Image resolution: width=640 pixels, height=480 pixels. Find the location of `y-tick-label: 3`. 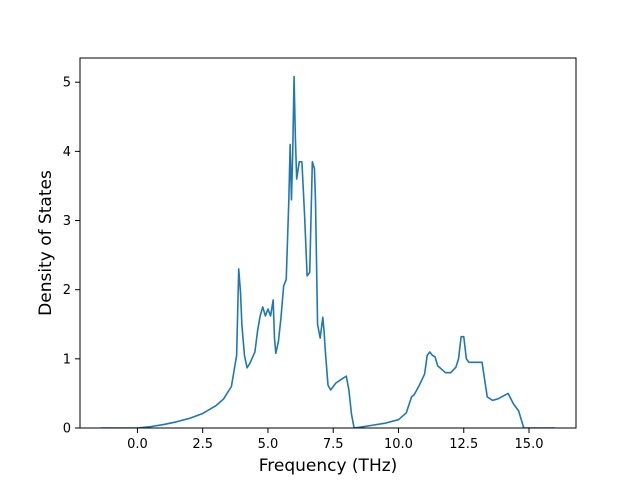

y-tick-label: 3 is located at coordinates (67, 221).